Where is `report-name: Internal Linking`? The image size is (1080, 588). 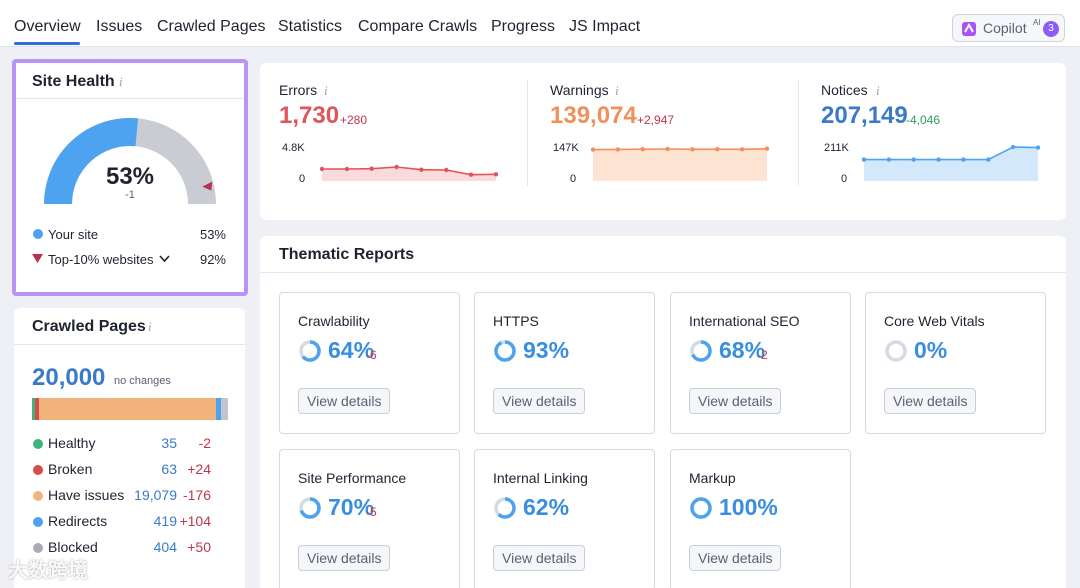
report-name: Internal Linking is located at coordinates (540, 478).